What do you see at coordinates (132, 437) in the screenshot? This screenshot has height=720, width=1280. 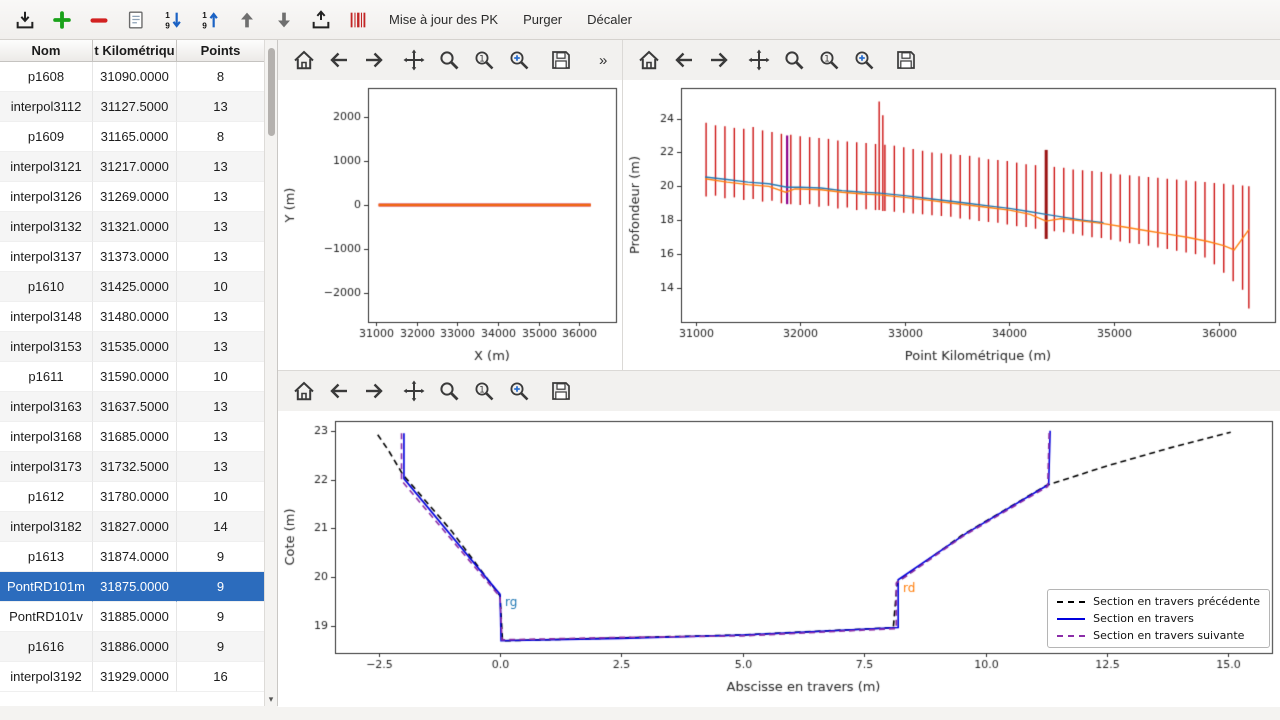 I see `table-row: interpol3168 31685.0000 13` at bounding box center [132, 437].